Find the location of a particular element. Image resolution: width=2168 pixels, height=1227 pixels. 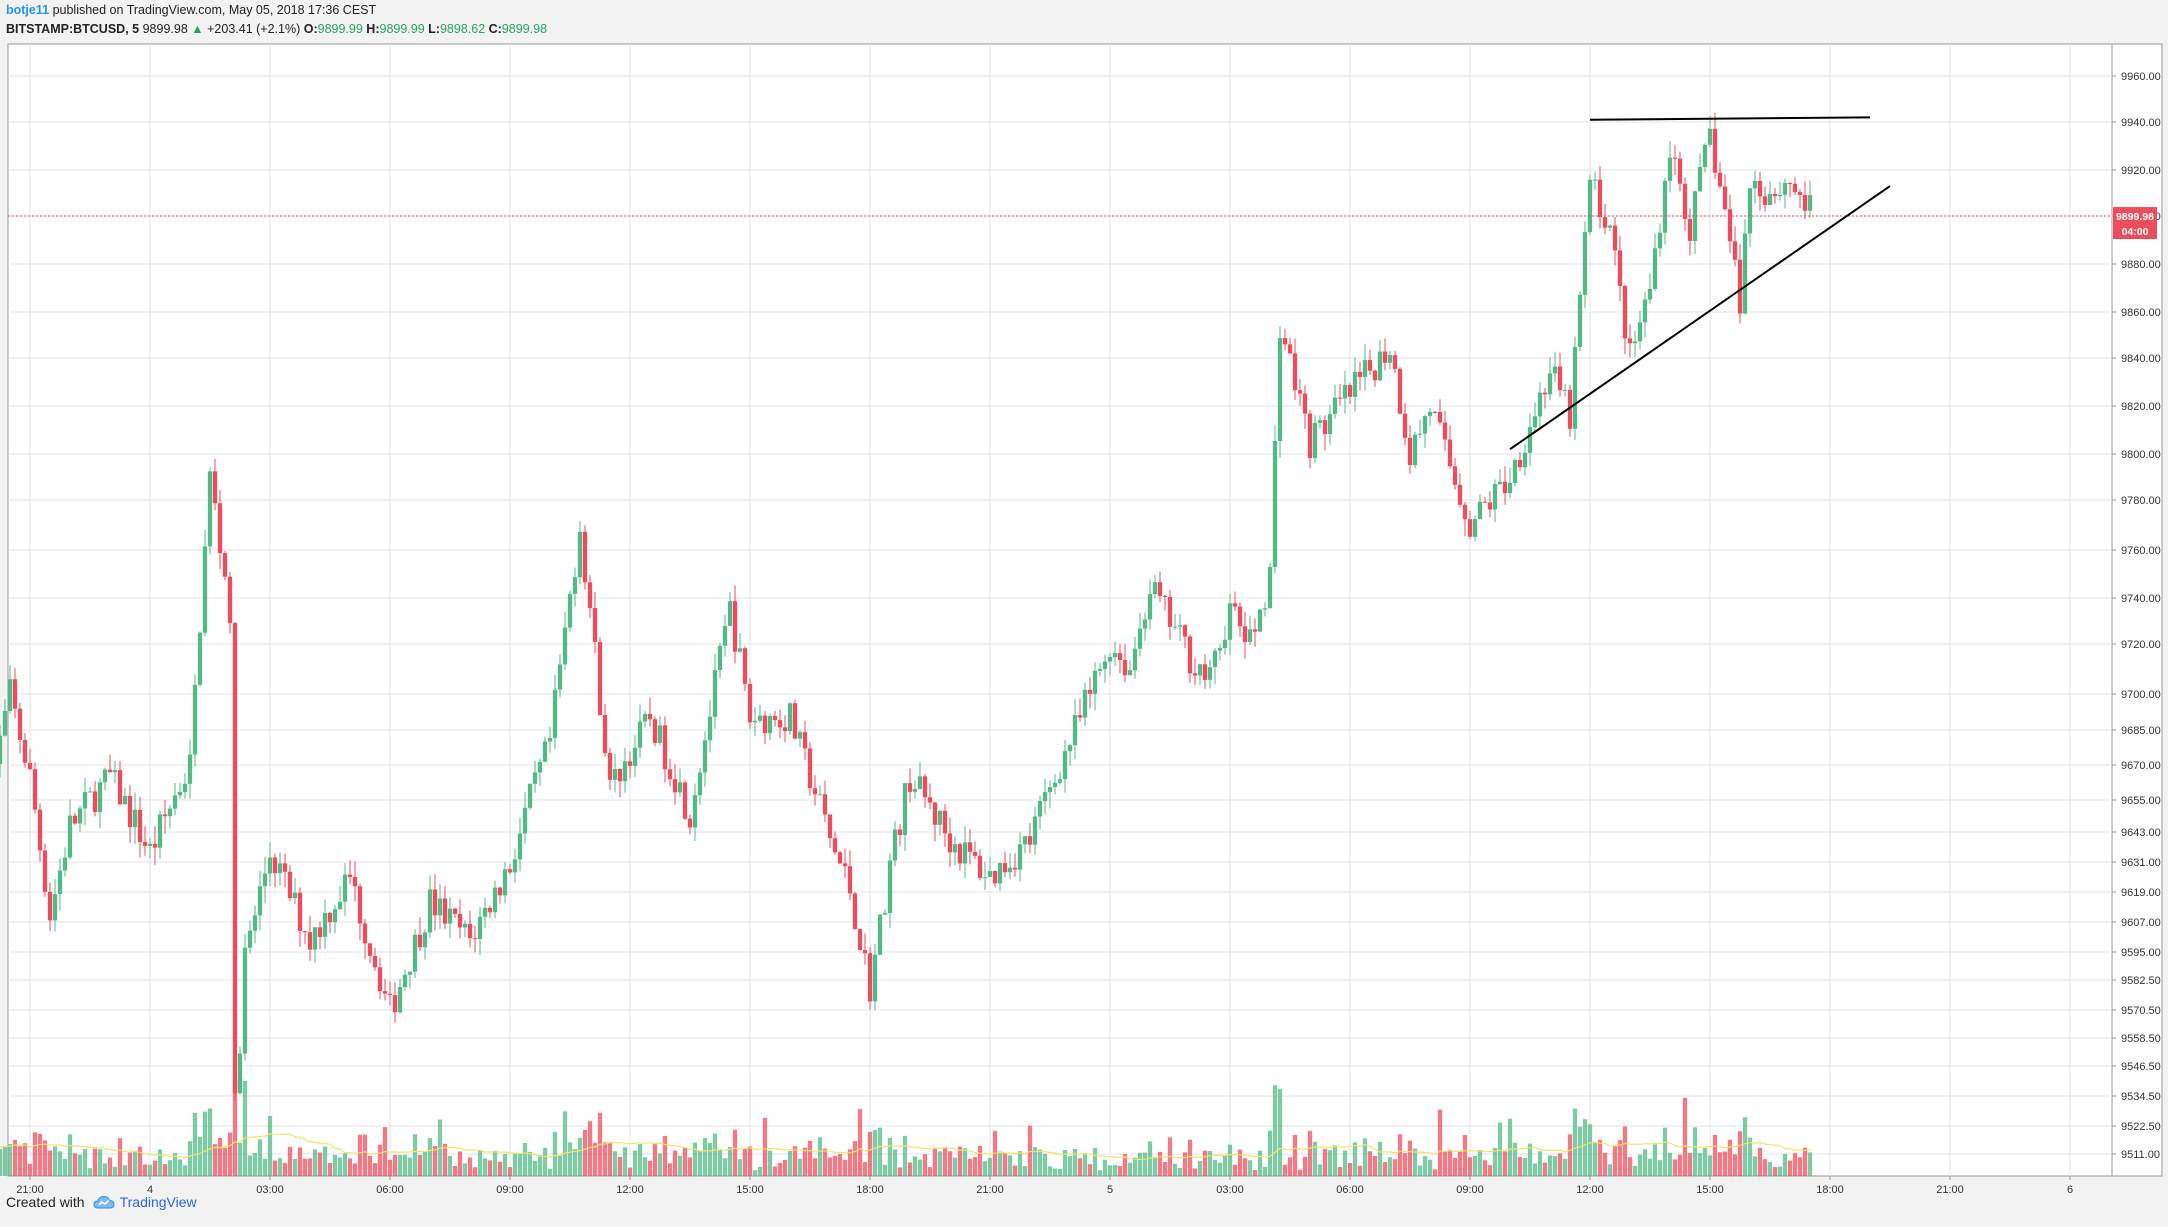

y-tick-label: 9619.00 is located at coordinates (2141, 893).